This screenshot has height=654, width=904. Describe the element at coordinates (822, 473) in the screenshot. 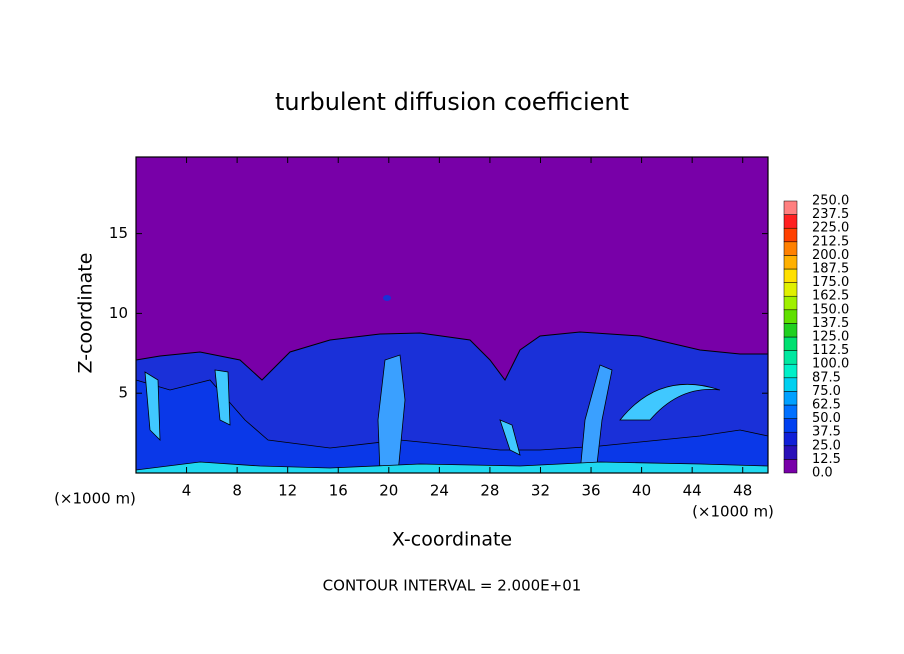

I see `colorbar-label: 0.0` at that location.